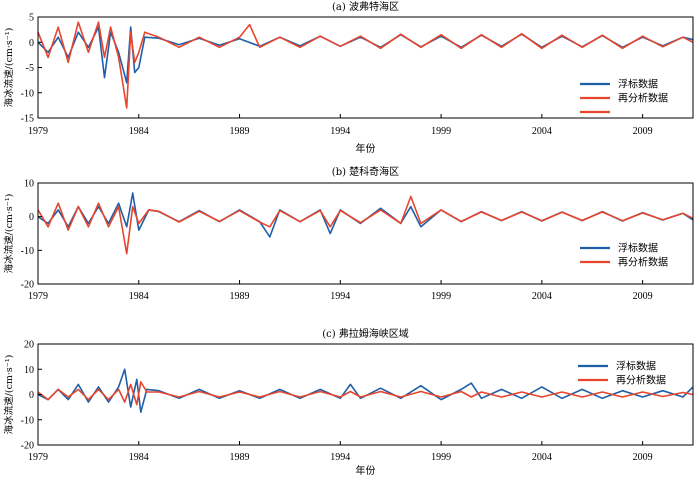  Describe the element at coordinates (365, 6) in the screenshot. I see `chart-title: (a) 波弗特海区` at that location.